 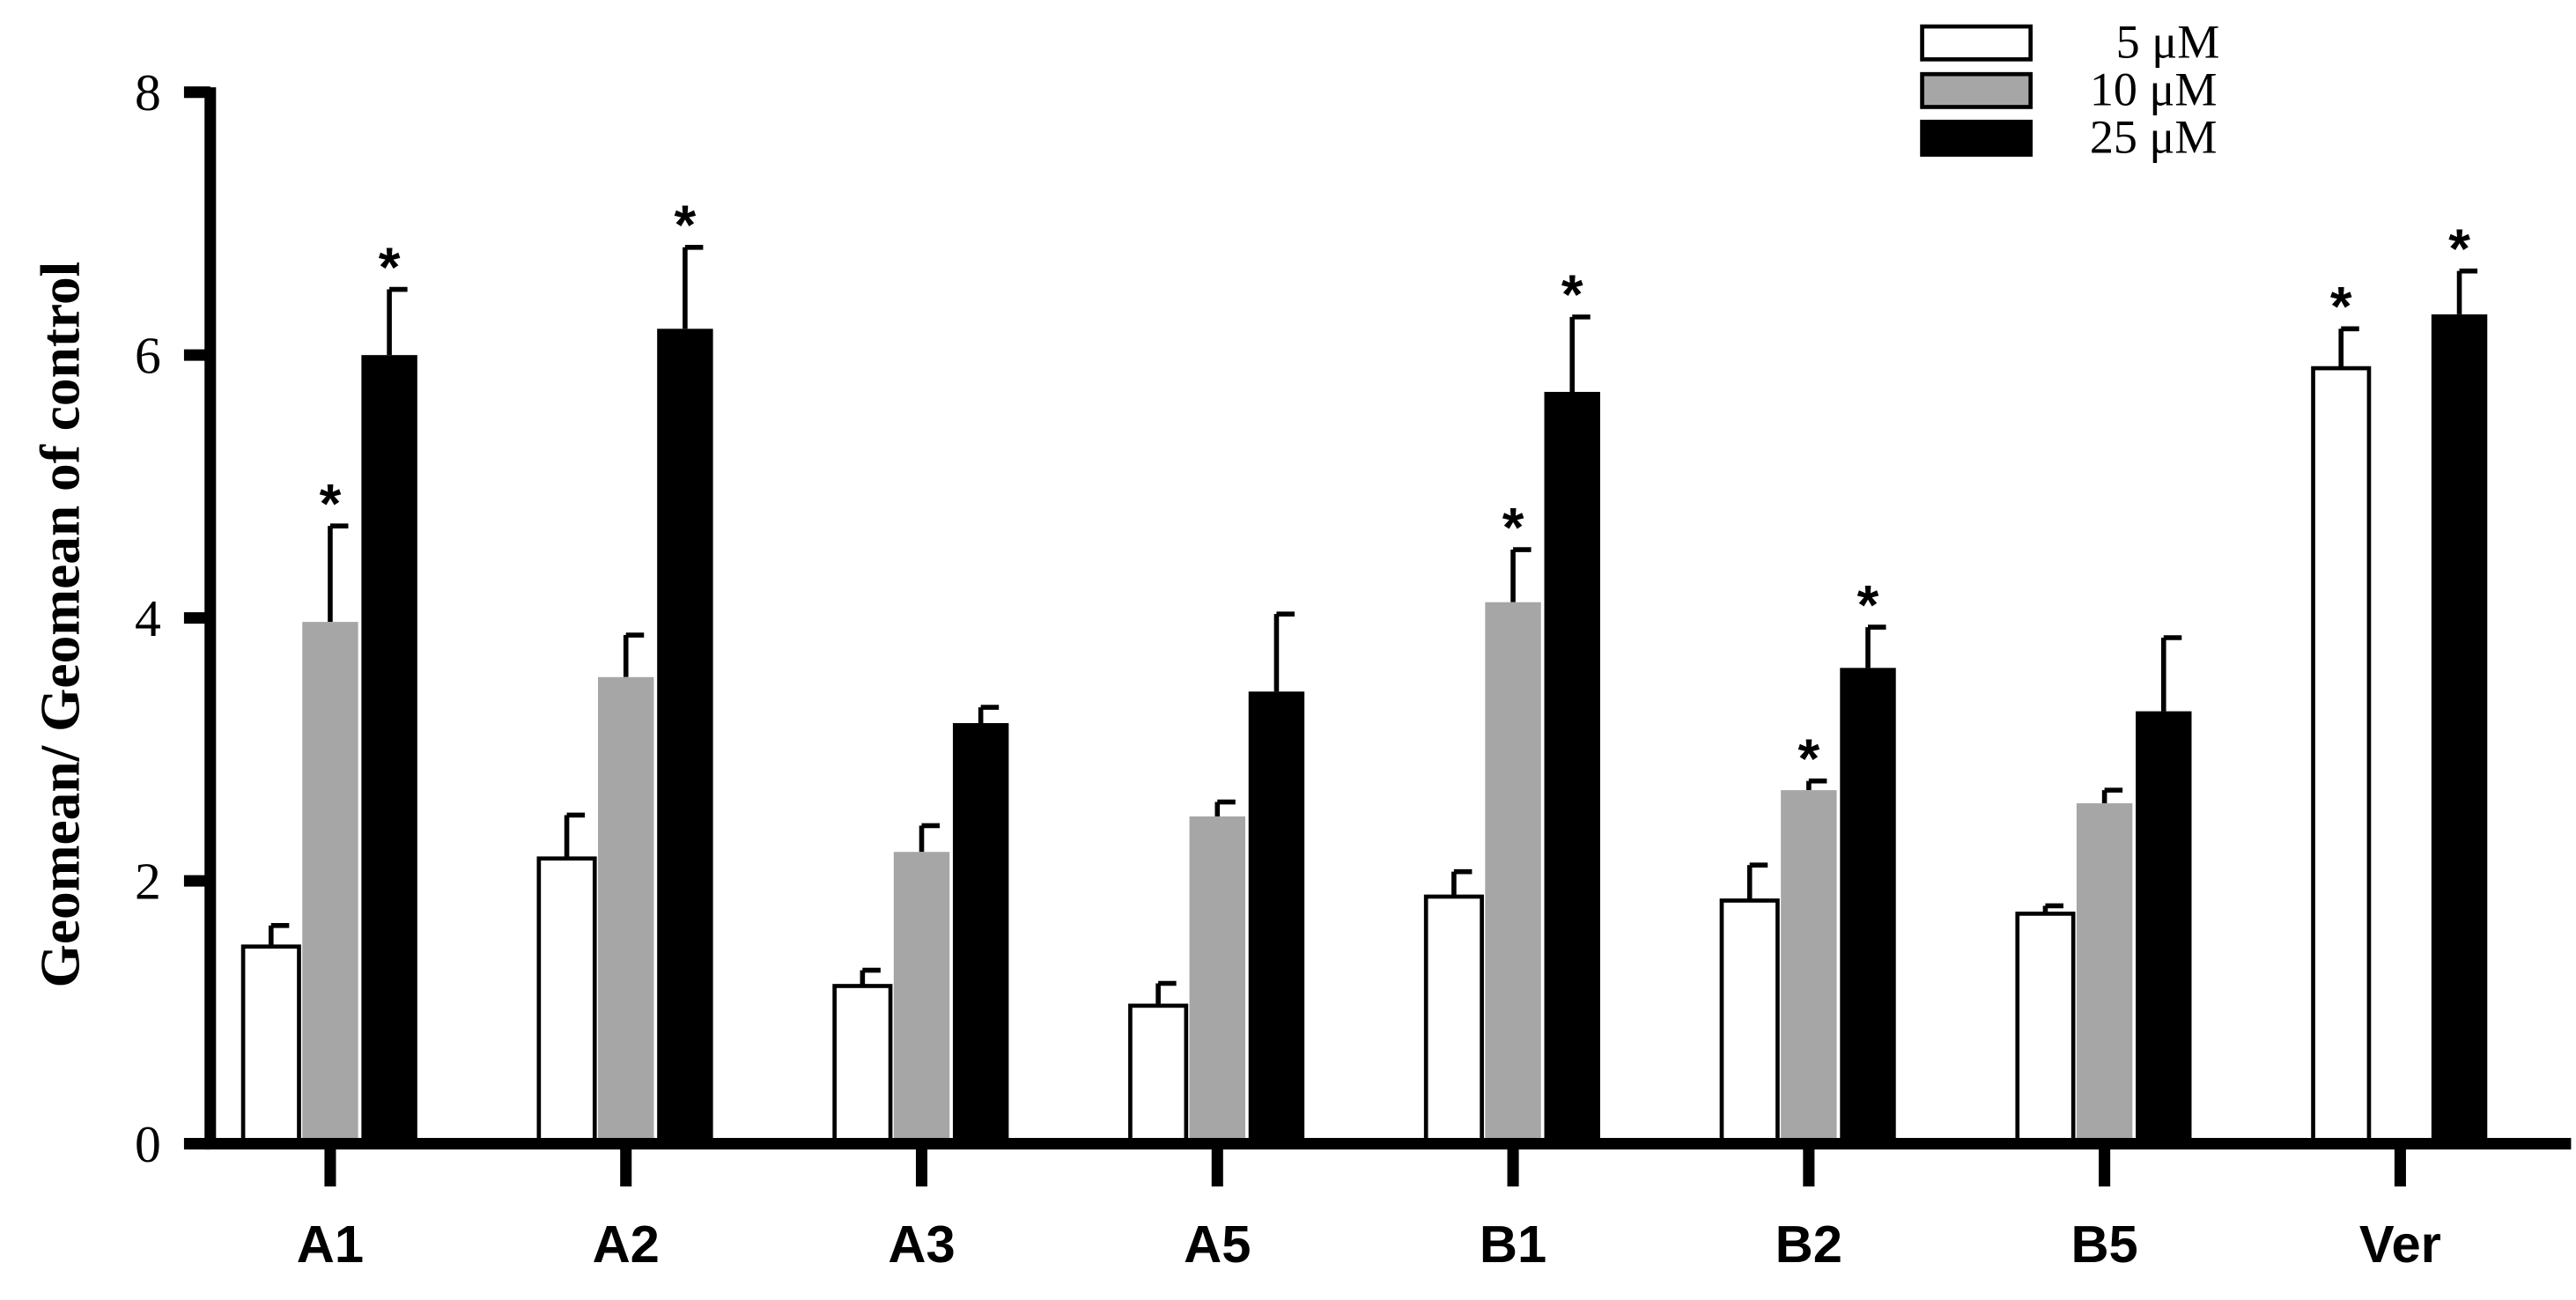 I want to click on y-tick-label: 4, so click(x=148, y=618).